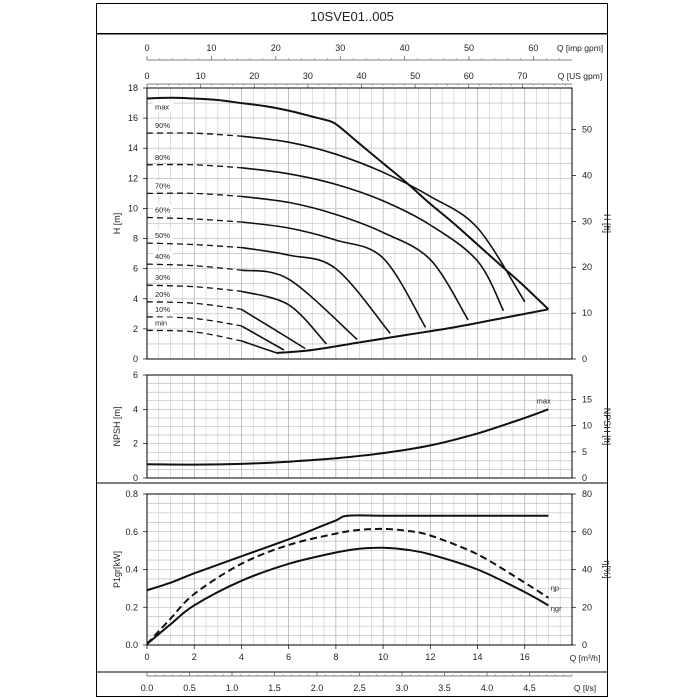 The height and width of the screenshot is (700, 700). What do you see at coordinates (131, 494) in the screenshot?
I see `power-ytick-label: 0.8` at bounding box center [131, 494].